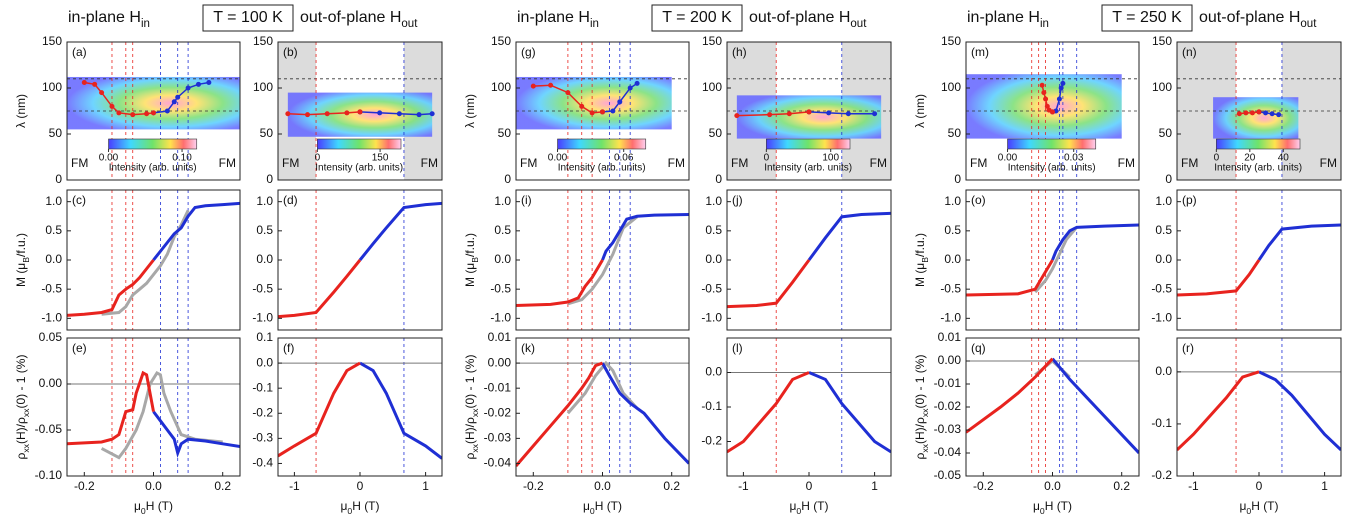 The image size is (1348, 521). Describe the element at coordinates (978, 200) in the screenshot. I see `panel-label: (o)` at that location.